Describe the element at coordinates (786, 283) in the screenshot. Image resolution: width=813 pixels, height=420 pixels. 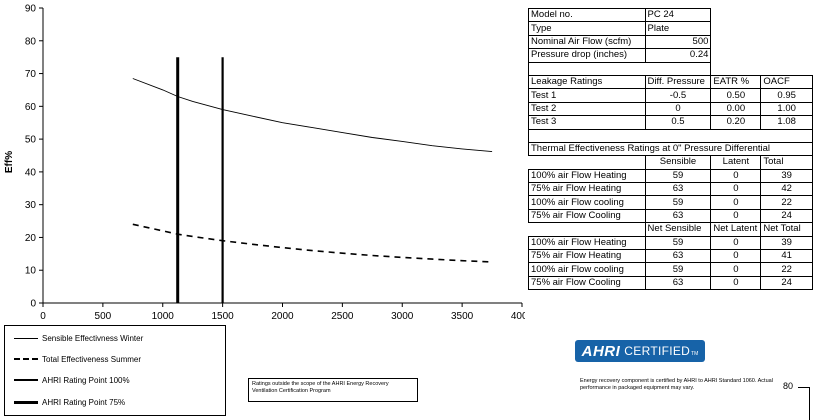
I see `net-cell: 24` at that location.